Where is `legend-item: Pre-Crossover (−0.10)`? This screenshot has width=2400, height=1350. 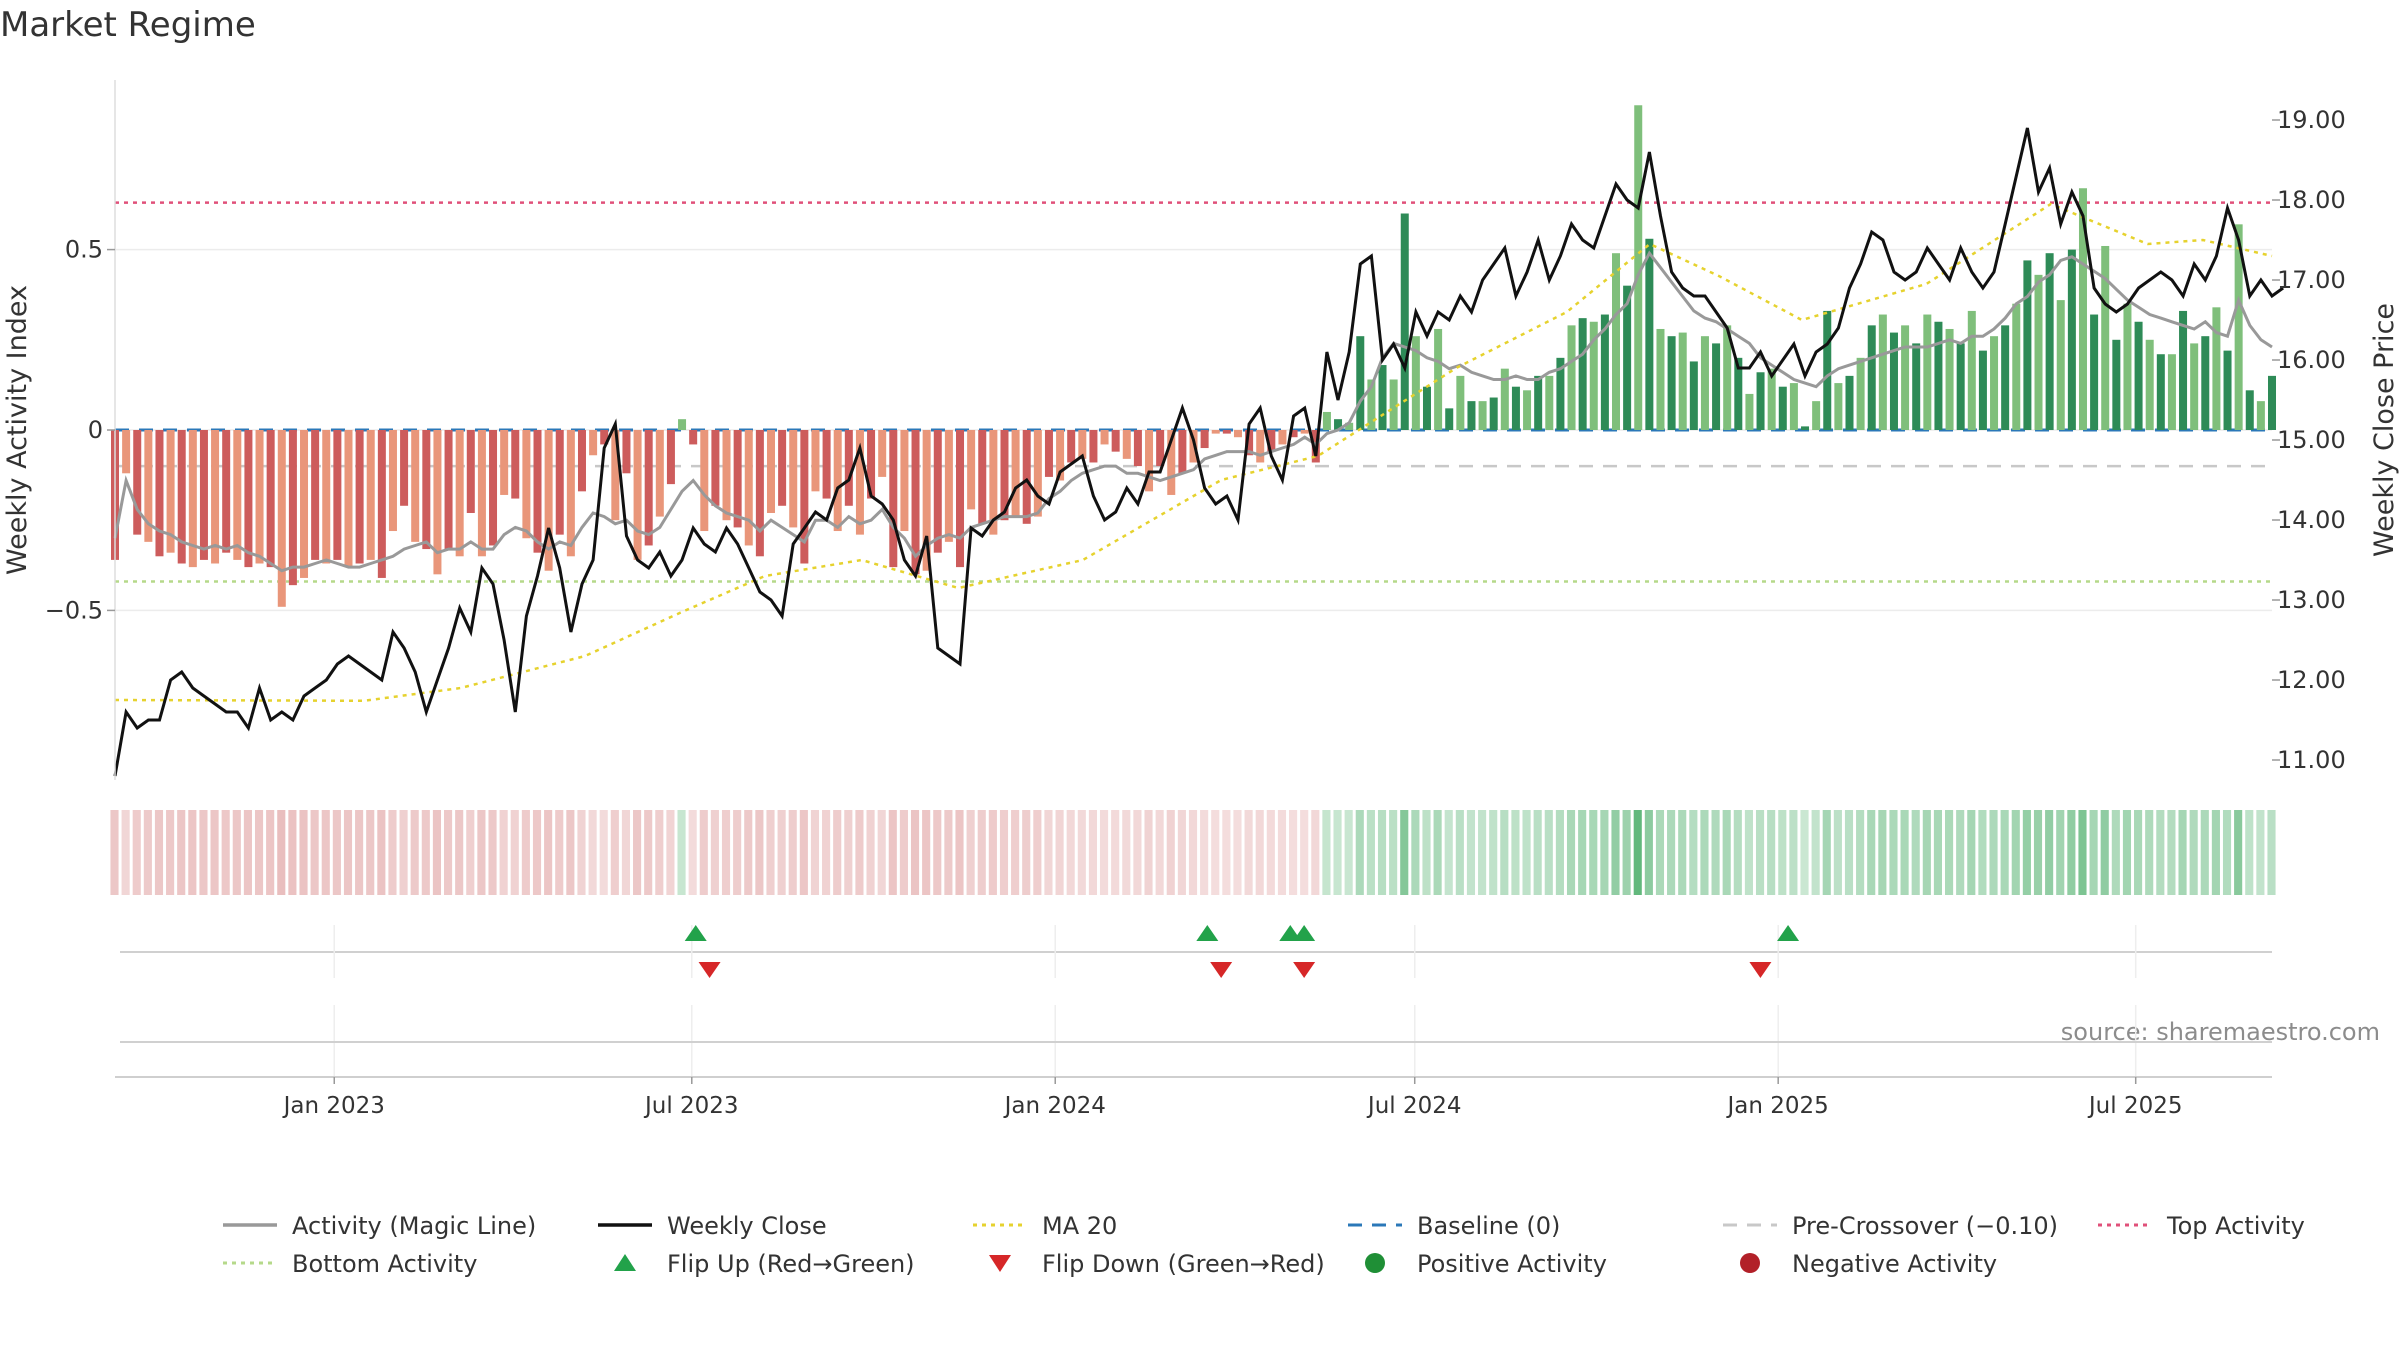
legend-item: Pre-Crossover (−0.10) is located at coordinates (1890, 1226).